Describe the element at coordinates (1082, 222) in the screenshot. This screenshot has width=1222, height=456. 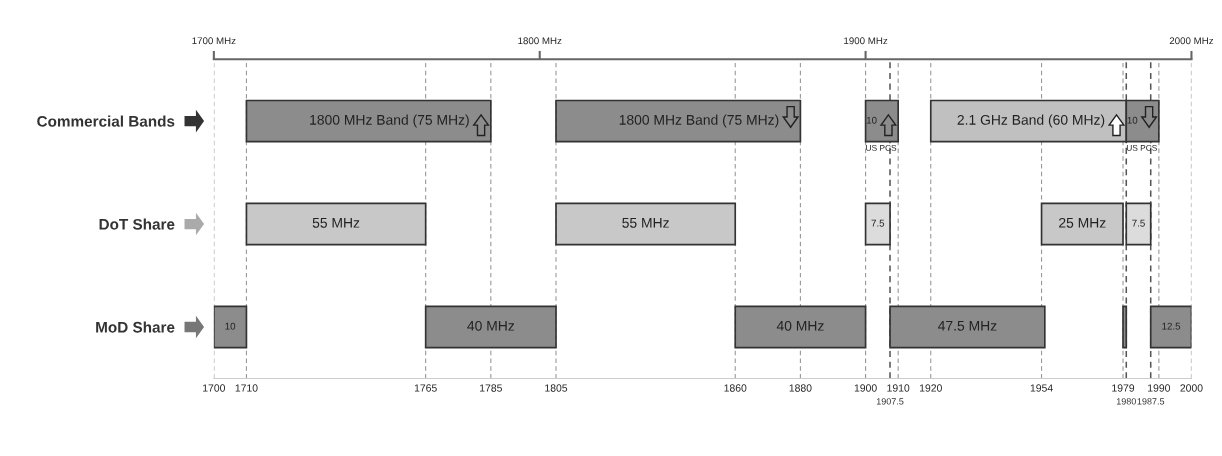
I see `data-label: 25 MHz` at that location.